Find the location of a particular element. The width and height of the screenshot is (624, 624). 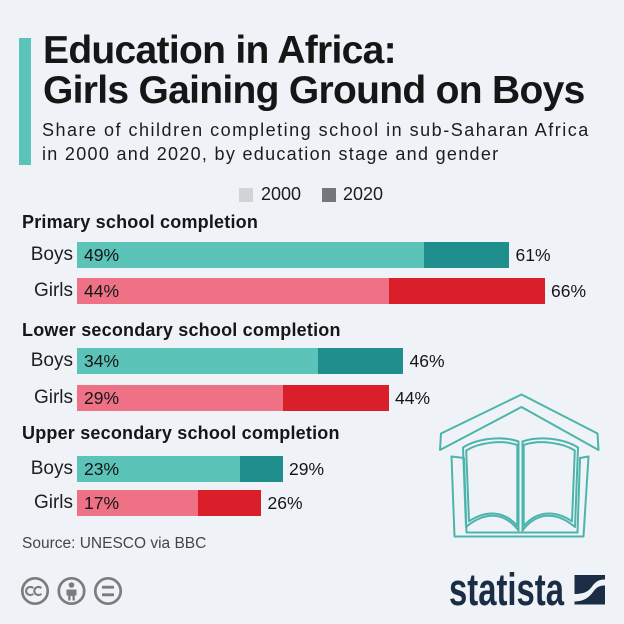

svg-text: statista is located at coordinates (507, 589).